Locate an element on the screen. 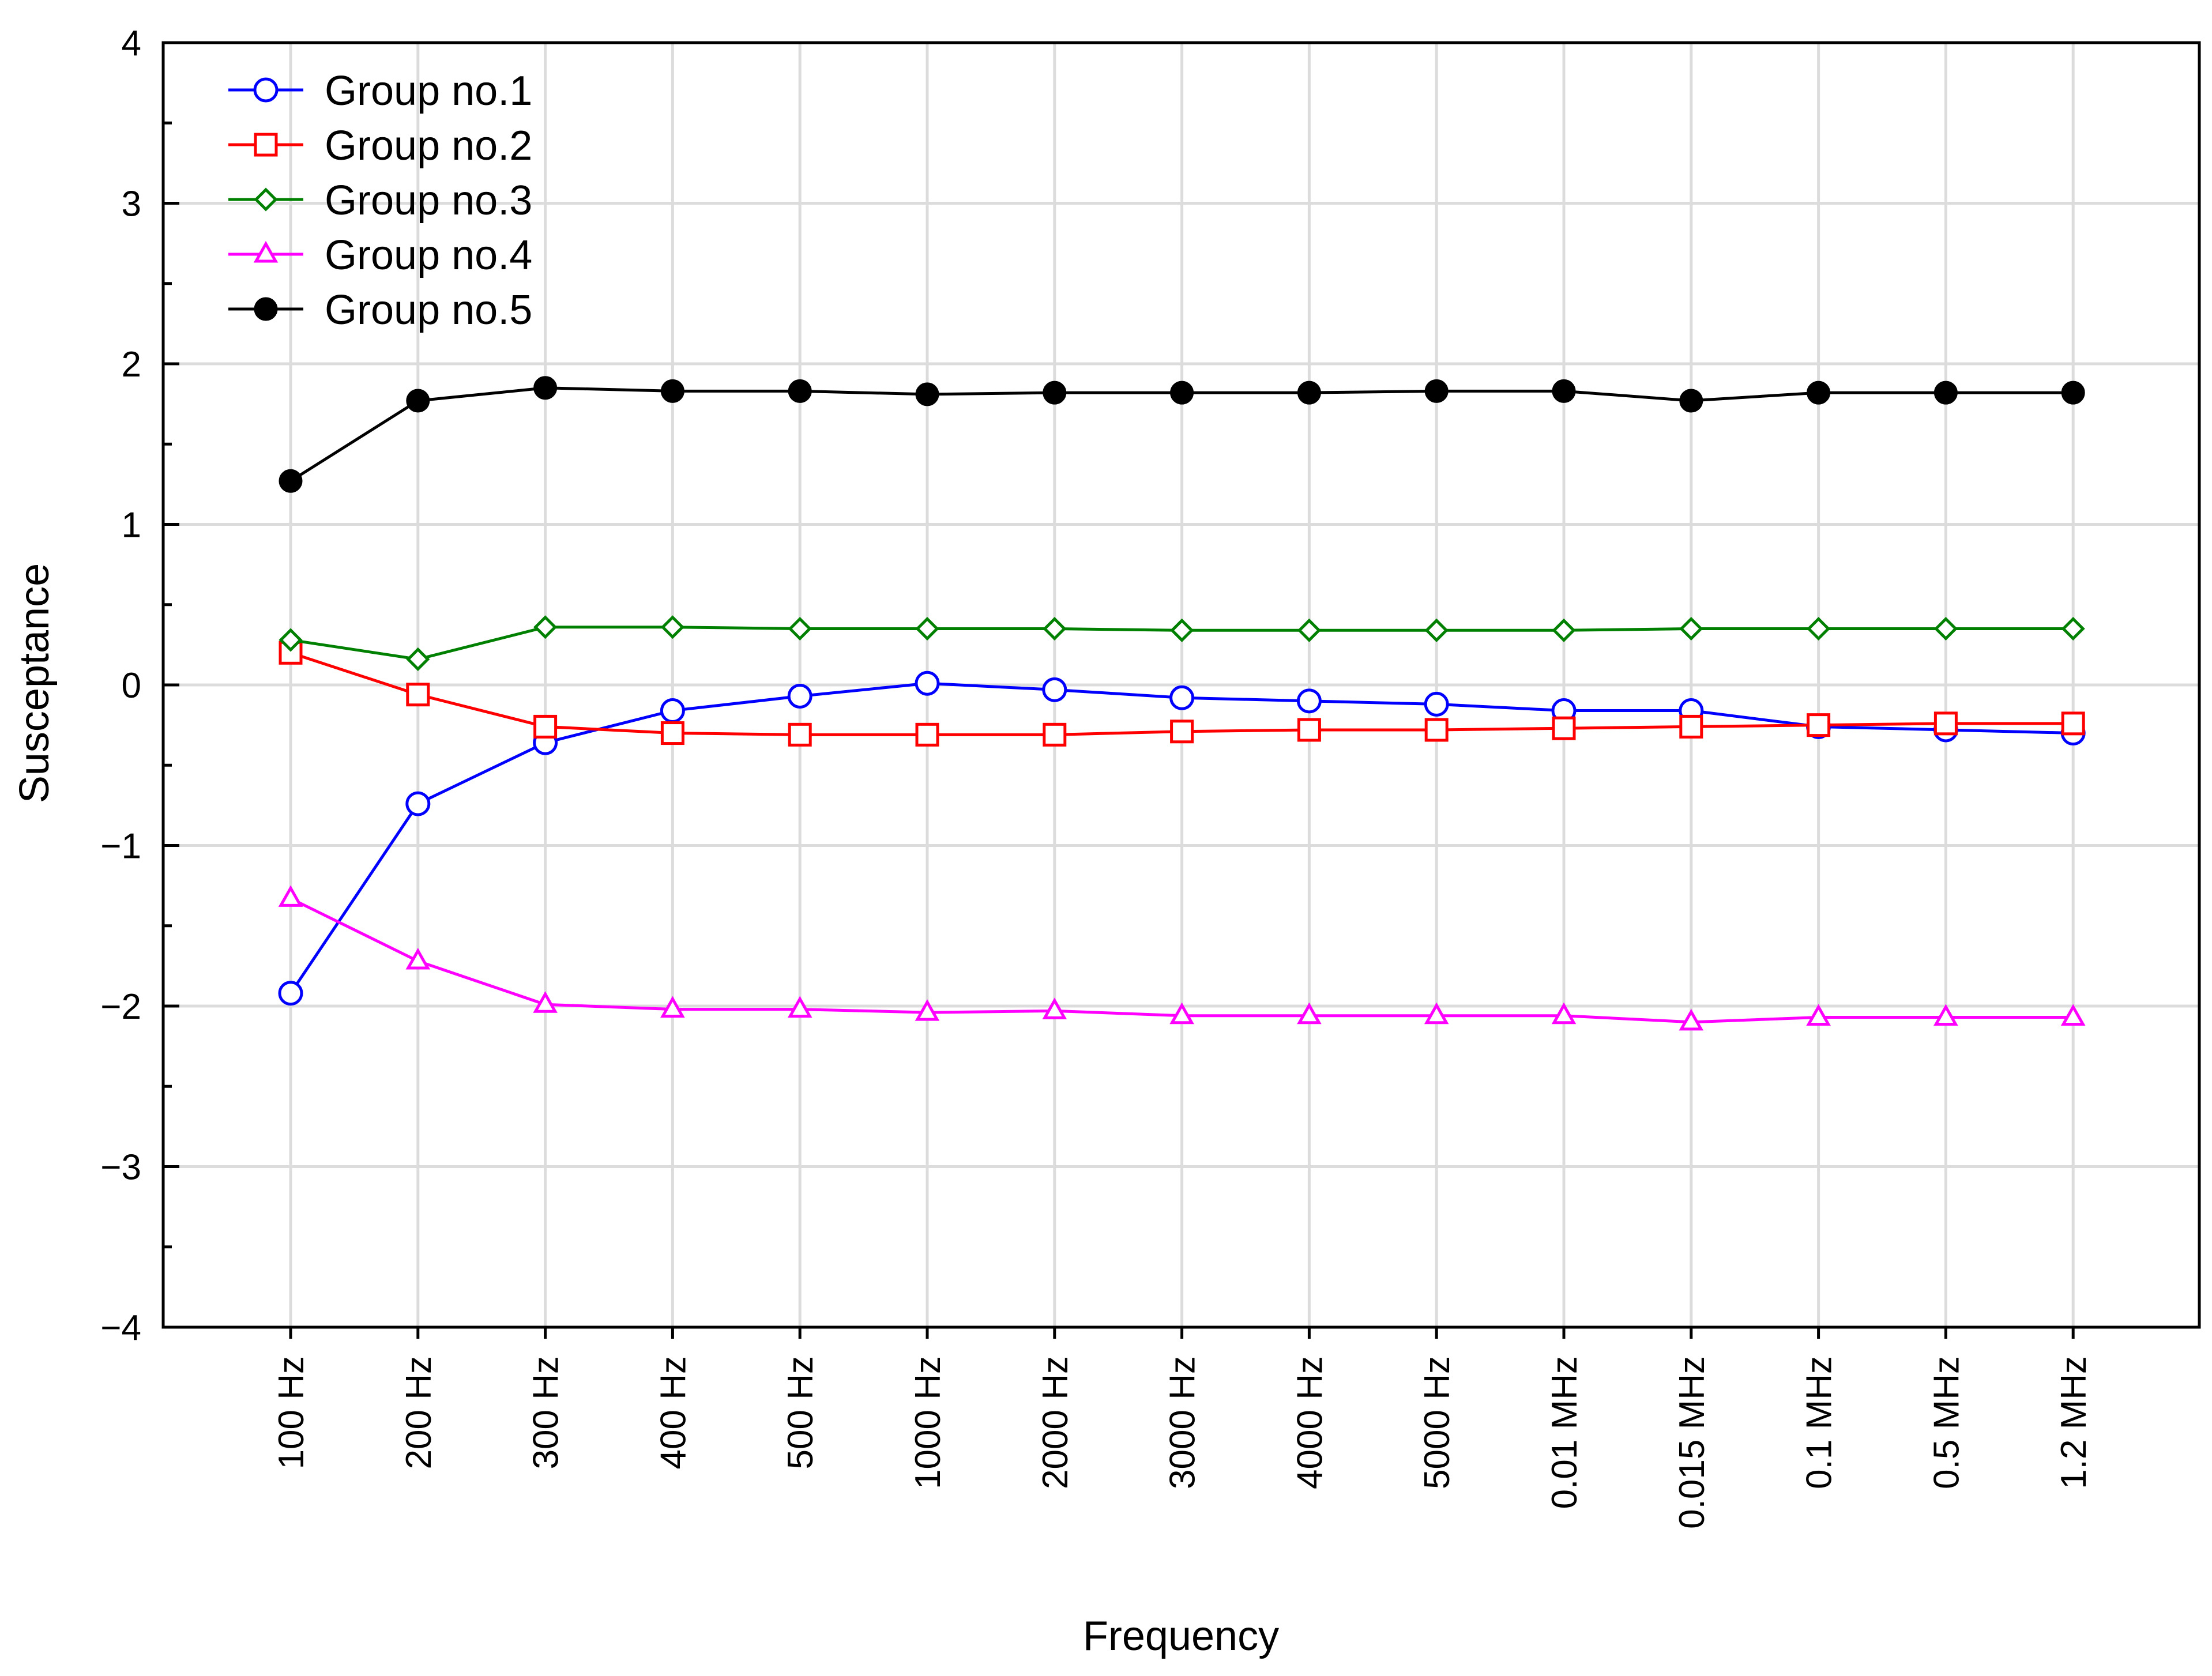 This screenshot has height=1676, width=2212. x-tick-label: 4000 Hz is located at coordinates (1310, 1422).